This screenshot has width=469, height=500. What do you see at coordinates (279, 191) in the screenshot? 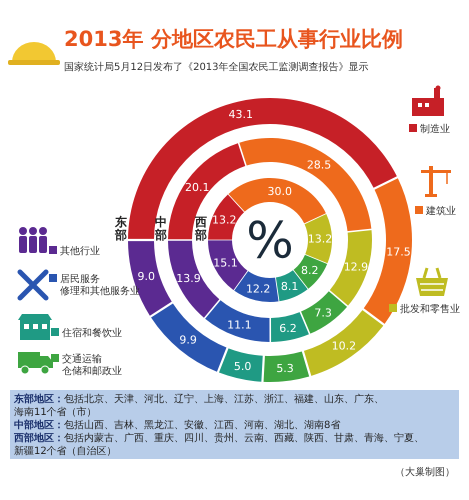
I see `data-label: 30.0` at bounding box center [279, 191].